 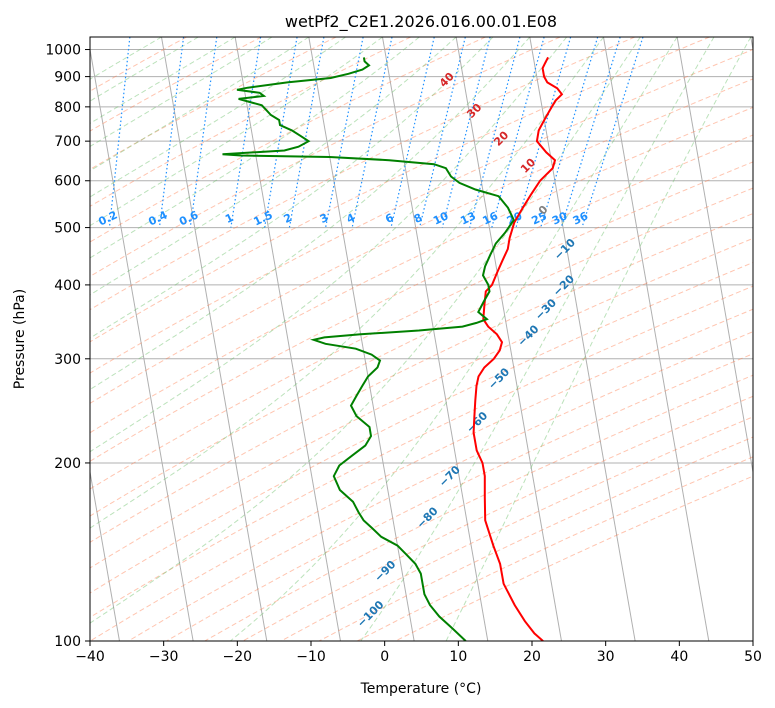 What do you see at coordinates (679, 657) in the screenshot?
I see `x-tick-label: 40` at bounding box center [679, 657].